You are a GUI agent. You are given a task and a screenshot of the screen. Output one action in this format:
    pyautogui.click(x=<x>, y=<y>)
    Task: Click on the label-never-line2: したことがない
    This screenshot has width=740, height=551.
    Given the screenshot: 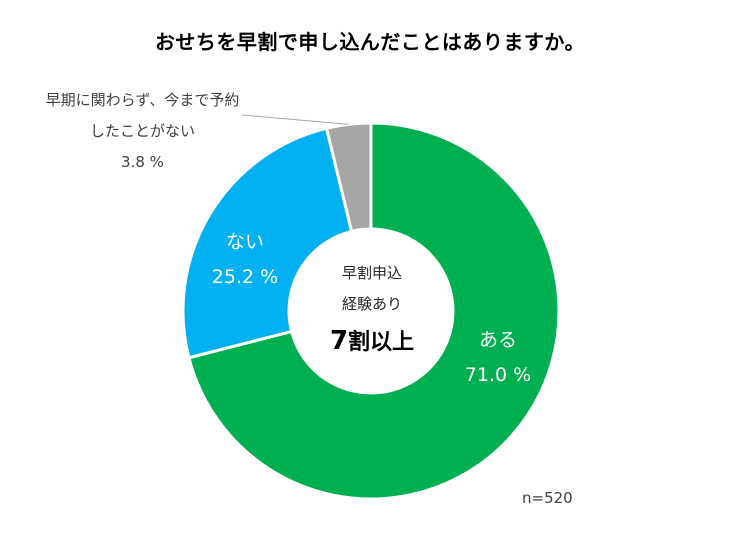 What is the action you would take?
    pyautogui.click(x=142, y=131)
    